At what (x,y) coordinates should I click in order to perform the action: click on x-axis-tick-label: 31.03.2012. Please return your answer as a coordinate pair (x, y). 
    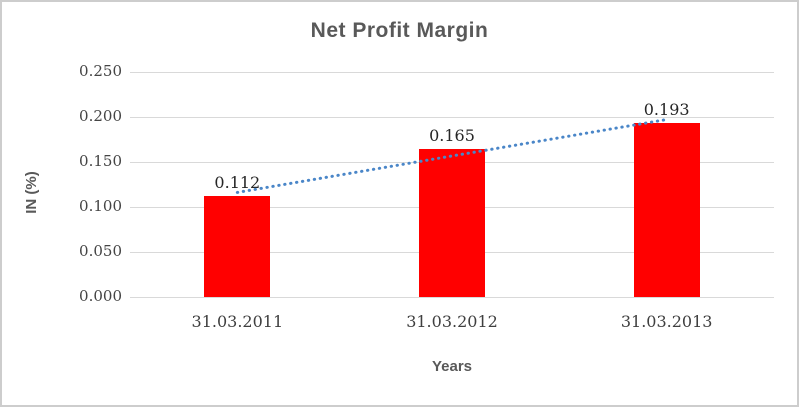
    Looking at the image, I should click on (452, 321).